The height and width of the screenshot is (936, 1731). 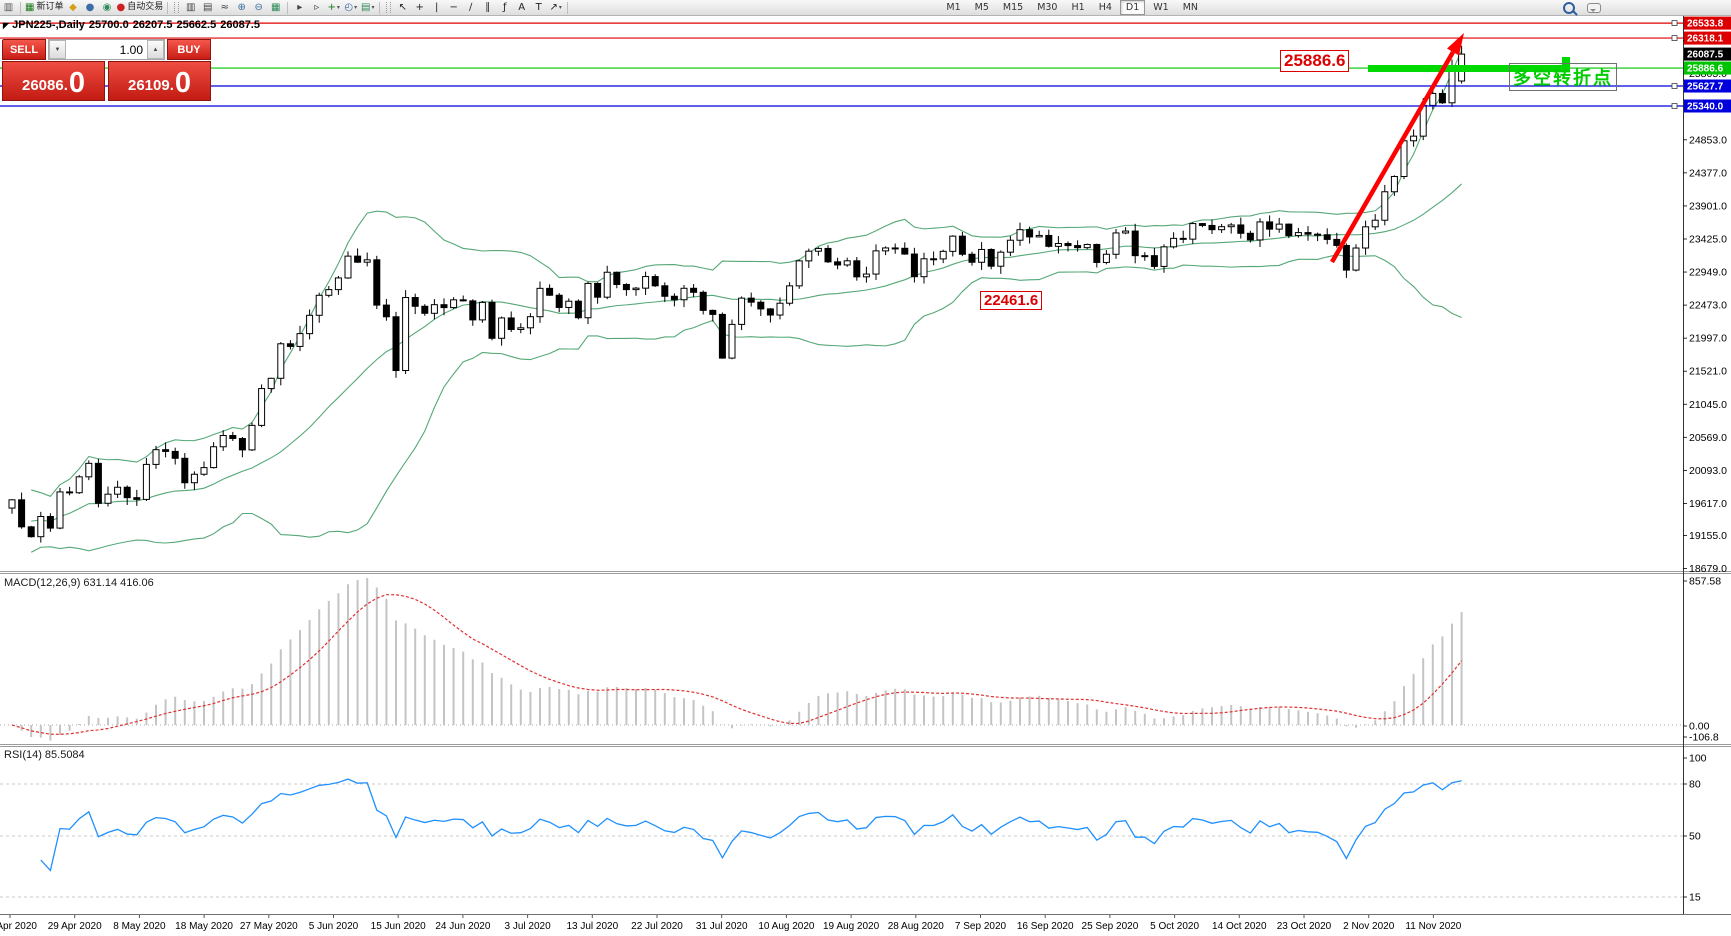 I want to click on svg-text: 23 Oct 2020, so click(x=1304, y=926).